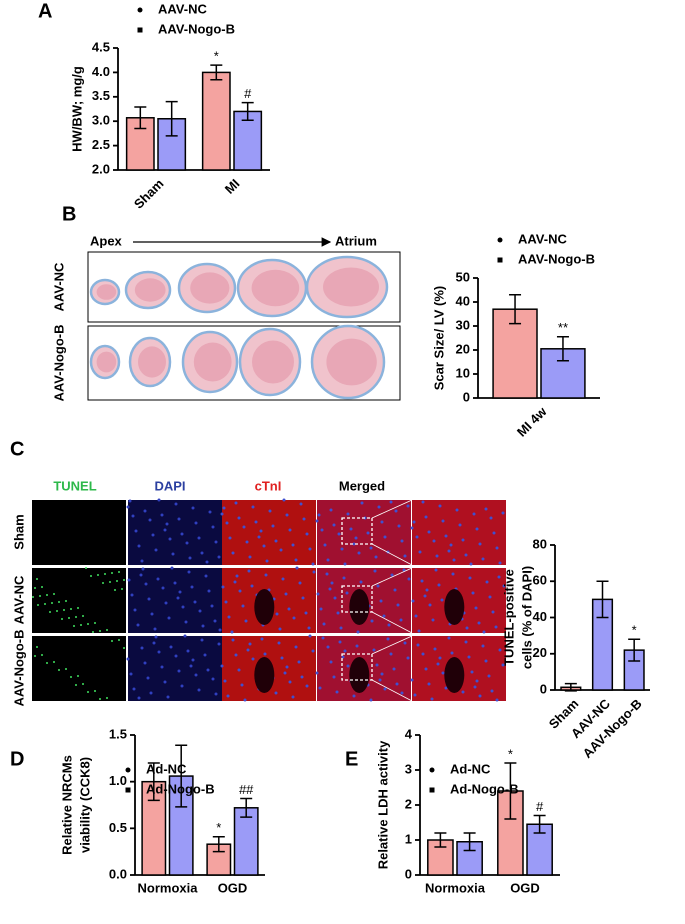  I want to click on y-tick-label: 80, so click(540, 543).